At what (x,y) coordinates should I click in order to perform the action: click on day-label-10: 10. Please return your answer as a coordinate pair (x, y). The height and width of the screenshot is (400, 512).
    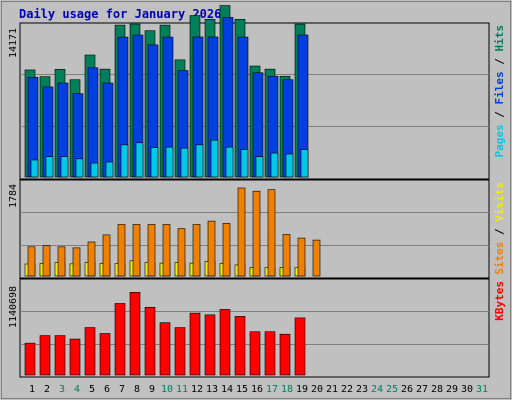
    Looking at the image, I should click on (167, 389).